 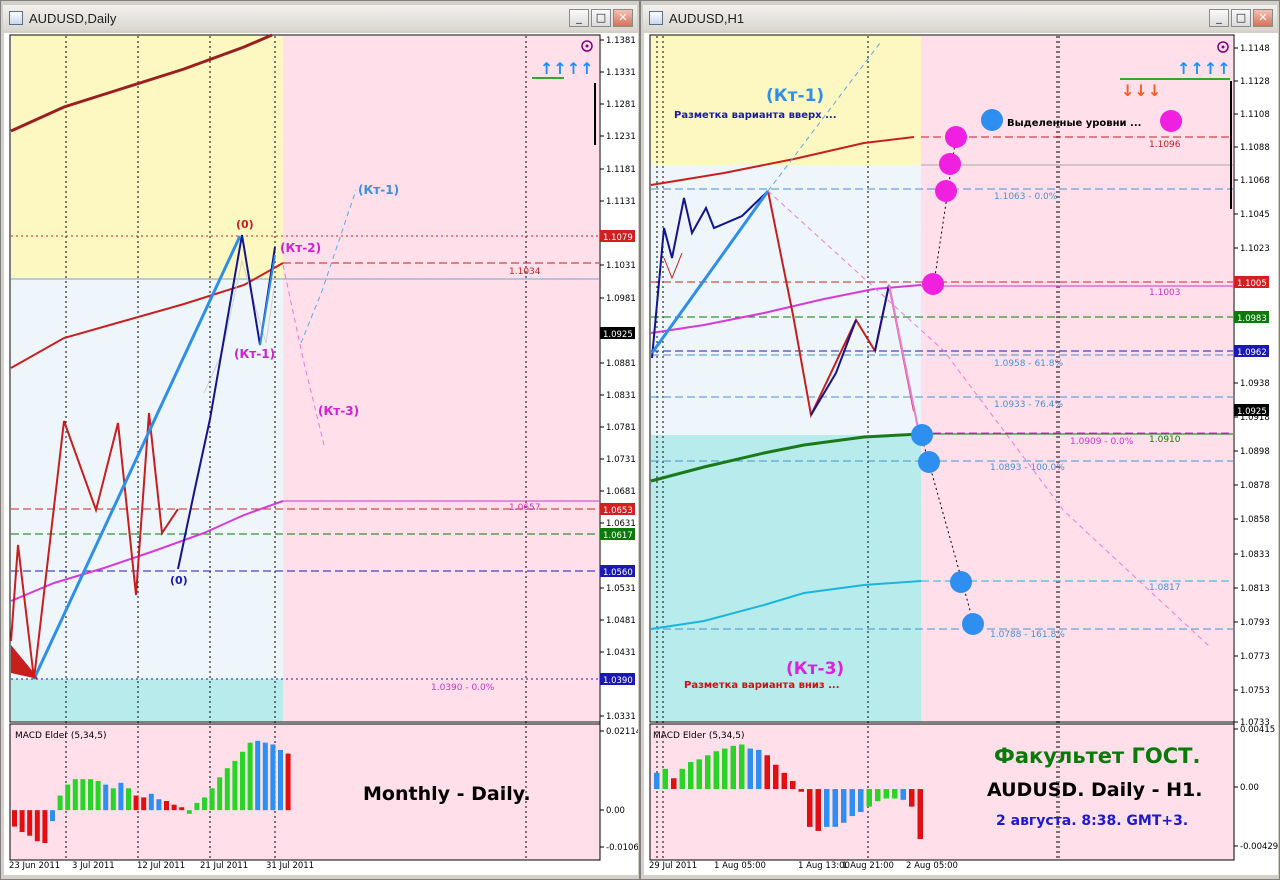 I want to click on price-tag-label: 1.0390, so click(x=618, y=681).